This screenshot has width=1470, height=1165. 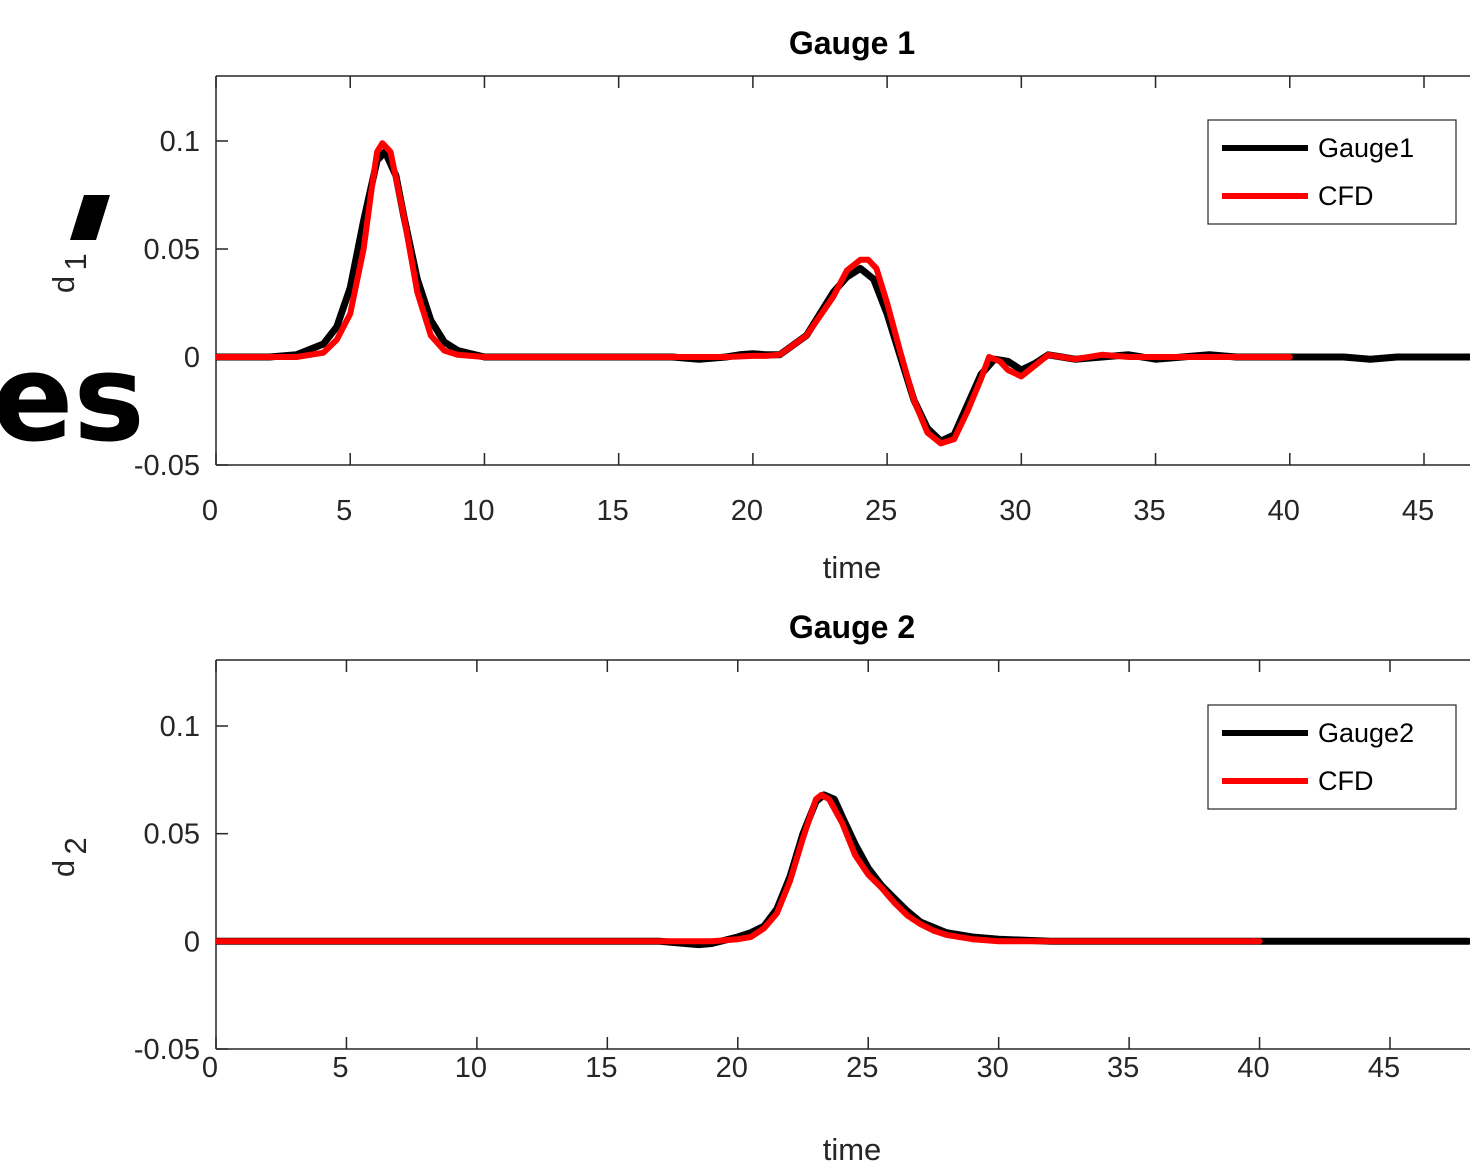 I want to click on y-axis-label: d2, so click(x=69, y=857).